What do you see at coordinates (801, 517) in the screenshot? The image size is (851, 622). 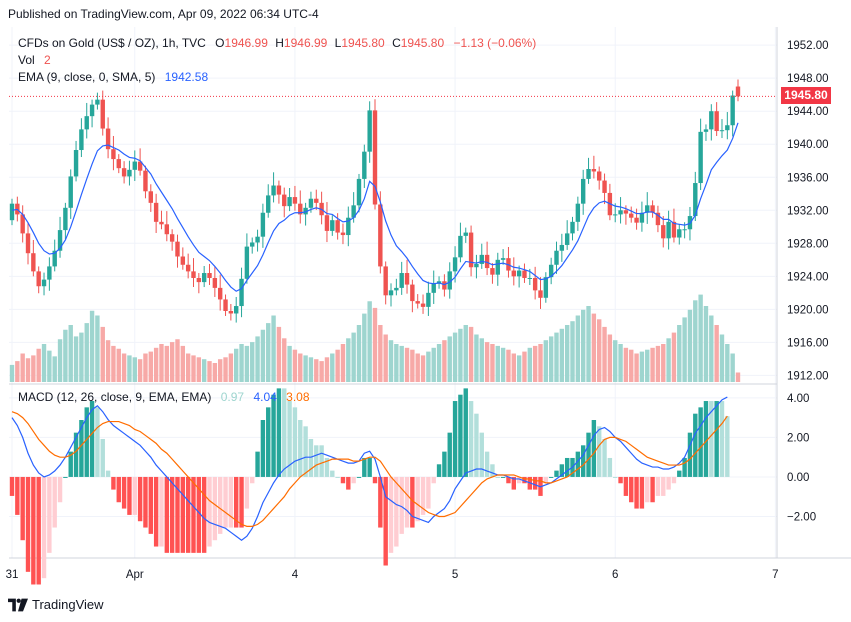 I see `macd-tick-label: −2.00` at bounding box center [801, 517].